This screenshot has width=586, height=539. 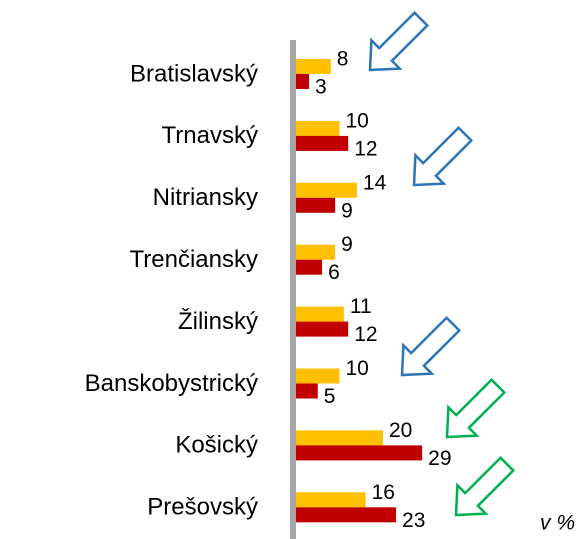 What do you see at coordinates (210, 135) in the screenshot?
I see `y-tick-label: Trnavský` at bounding box center [210, 135].